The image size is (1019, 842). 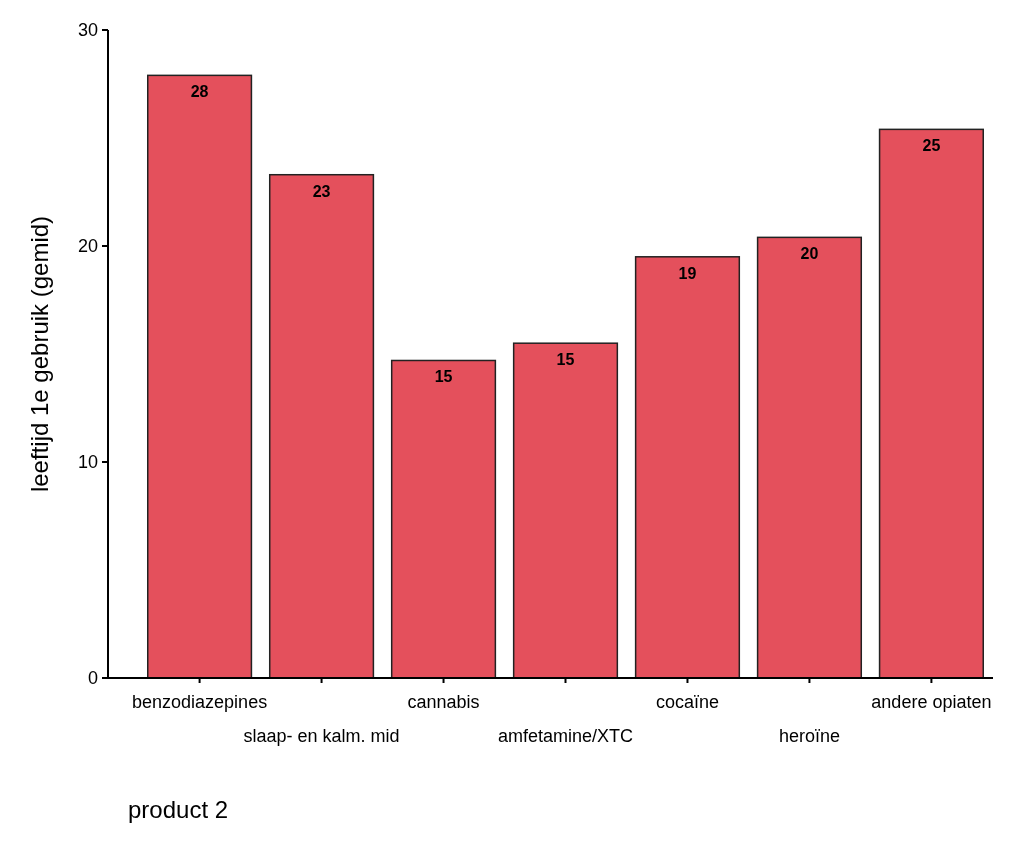 What do you see at coordinates (200, 702) in the screenshot?
I see `x-tick-label: benzodiazepines` at bounding box center [200, 702].